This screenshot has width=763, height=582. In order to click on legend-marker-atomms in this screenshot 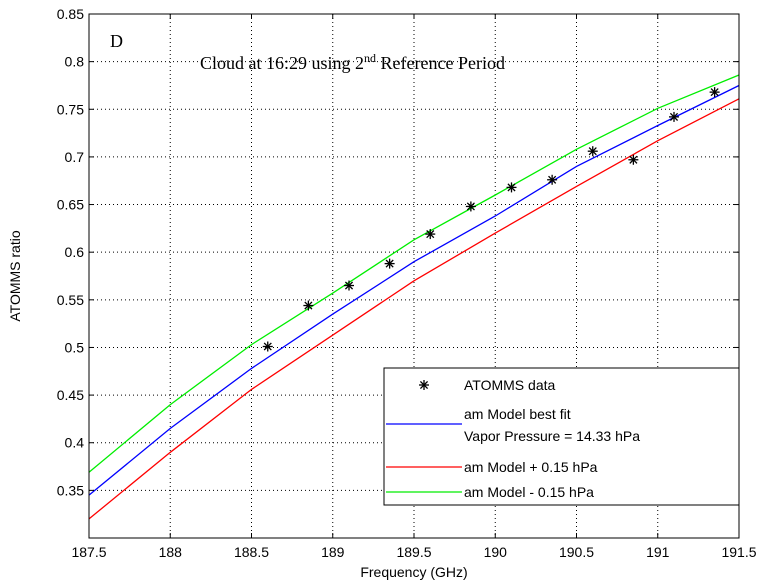, I will do `click(424, 385)`.